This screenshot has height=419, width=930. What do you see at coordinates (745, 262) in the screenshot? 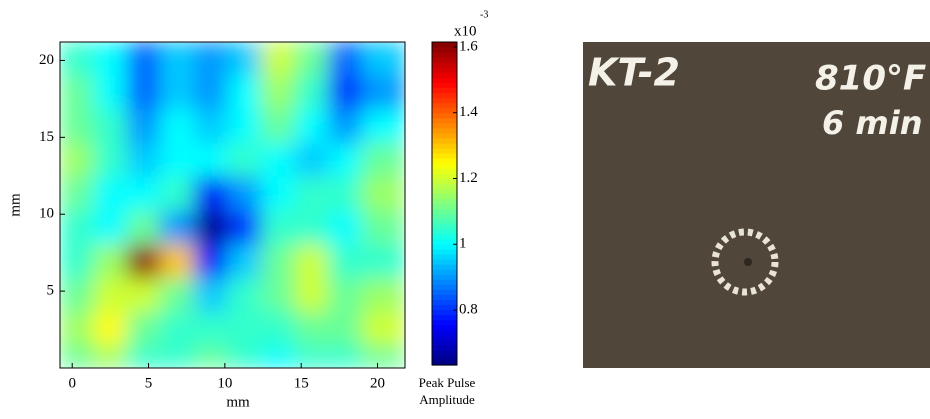
I see `weld-ring` at bounding box center [745, 262].